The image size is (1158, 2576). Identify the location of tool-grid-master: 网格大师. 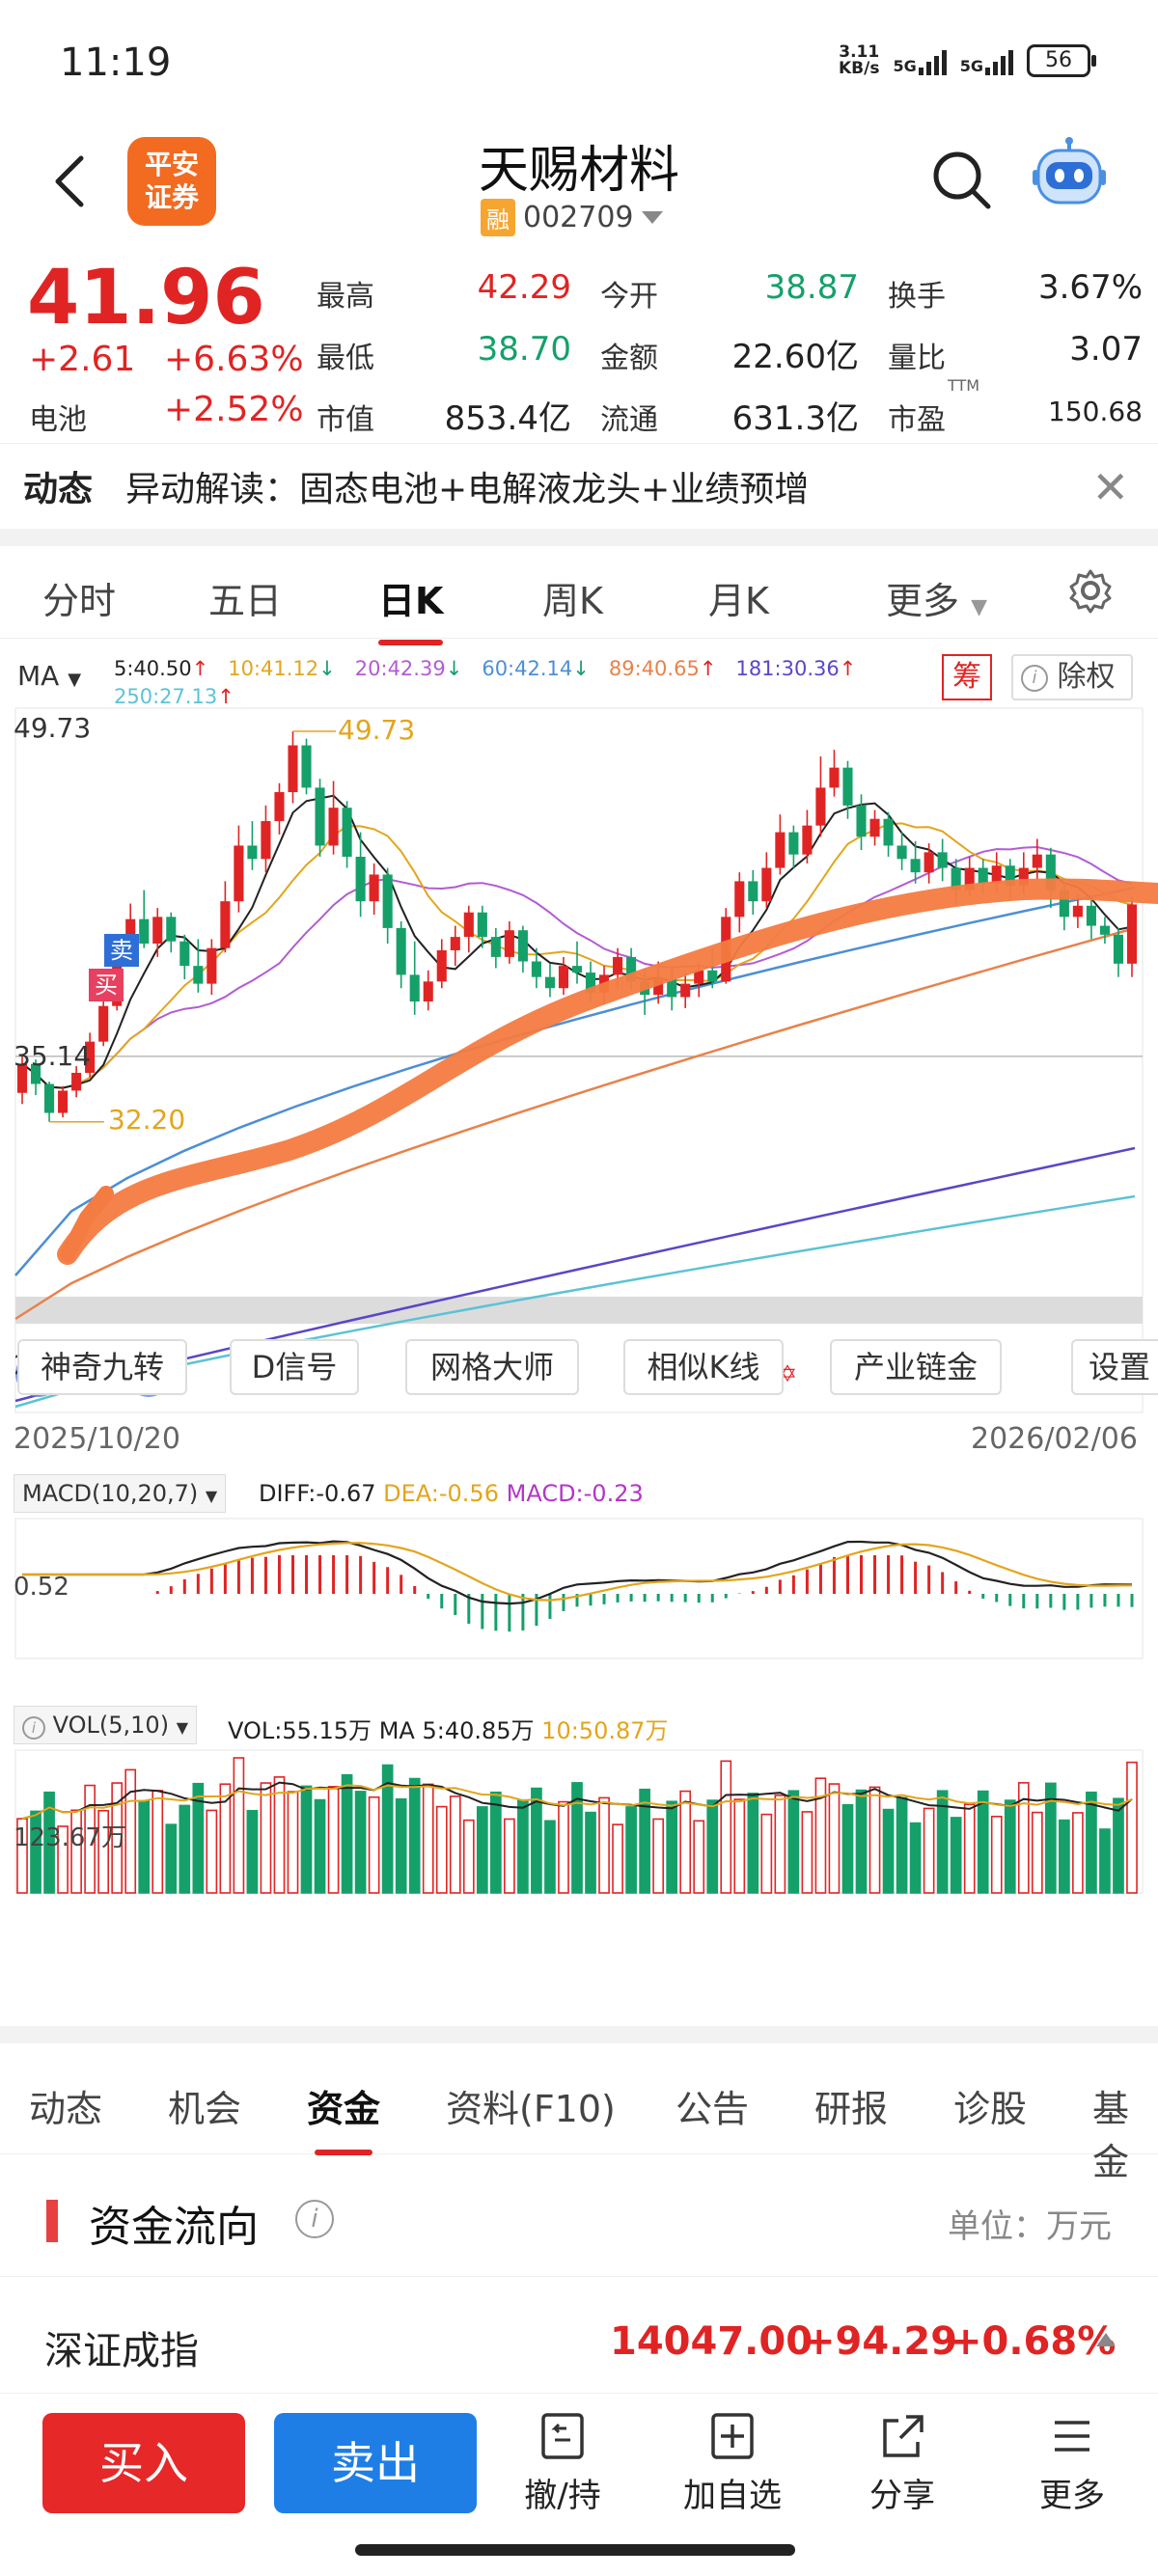
(492, 1367).